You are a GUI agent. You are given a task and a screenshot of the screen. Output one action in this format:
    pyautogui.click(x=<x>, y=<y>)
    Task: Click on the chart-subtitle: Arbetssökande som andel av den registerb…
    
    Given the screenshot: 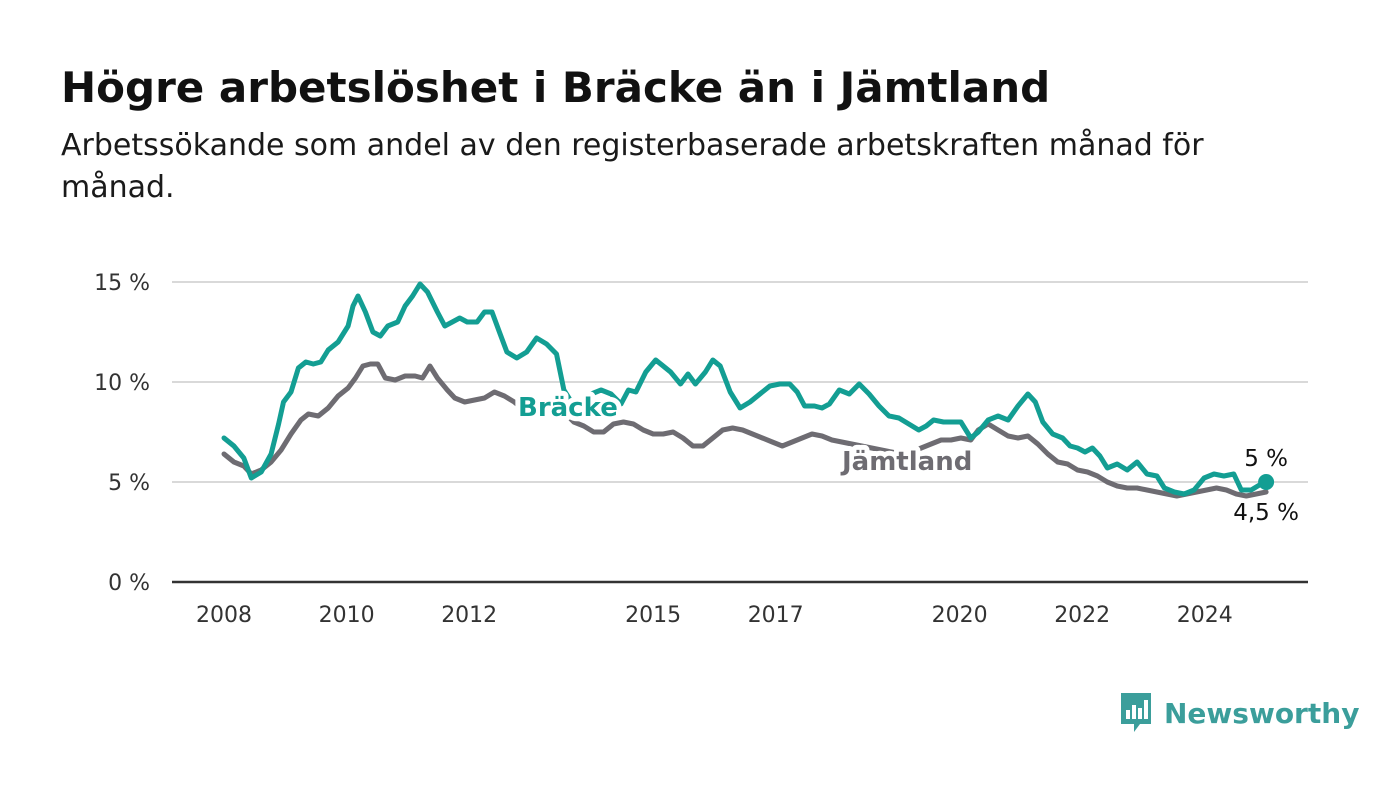 What is the action you would take?
    pyautogui.click(x=632, y=166)
    